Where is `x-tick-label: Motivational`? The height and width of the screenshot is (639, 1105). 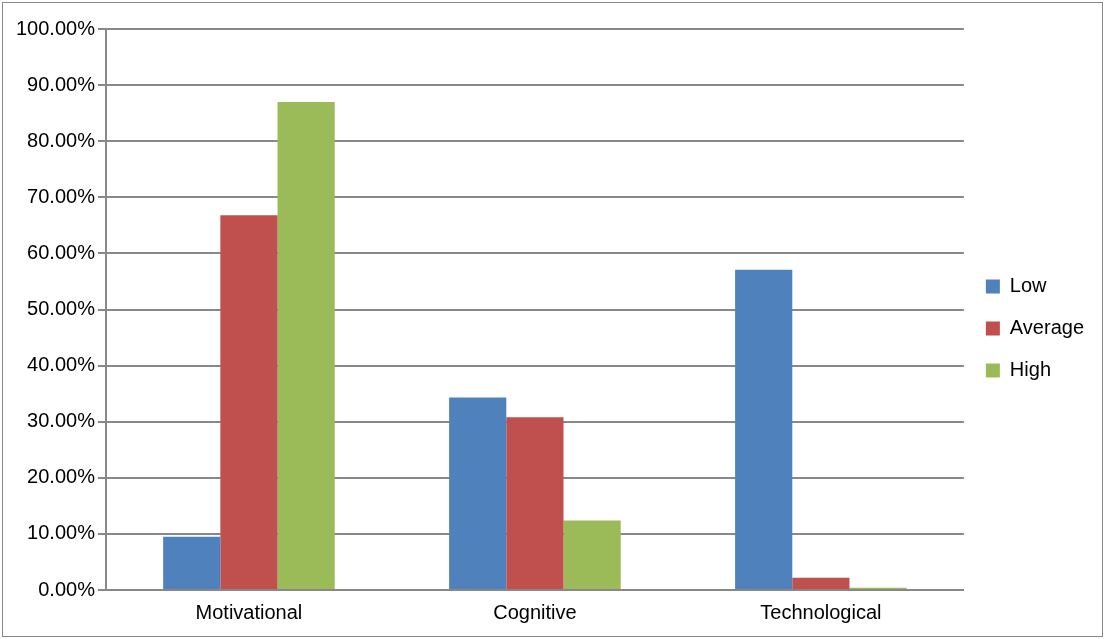 x-tick-label: Motivational is located at coordinates (249, 611).